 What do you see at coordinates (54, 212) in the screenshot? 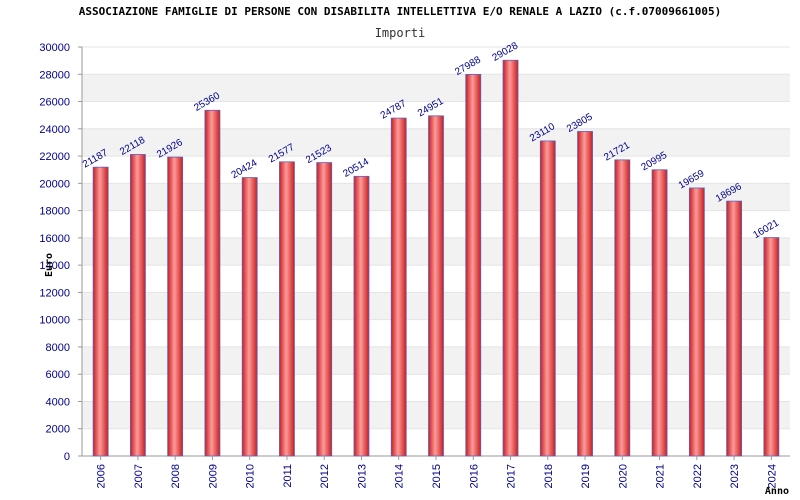
I see `y-tick-label: 18000` at bounding box center [54, 212].